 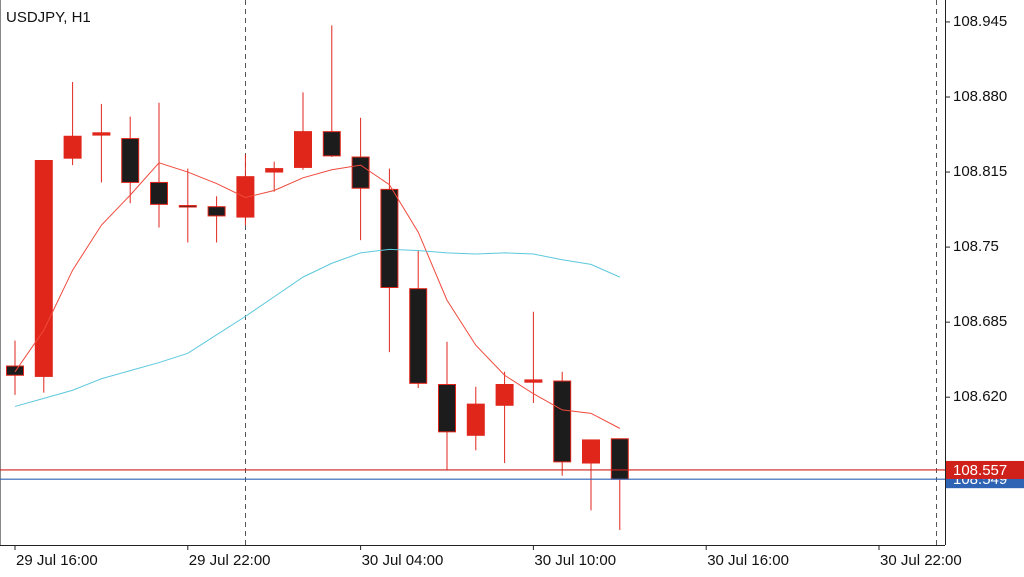 I want to click on x-tick-label: 29 Jul 16:00, so click(x=57, y=560).